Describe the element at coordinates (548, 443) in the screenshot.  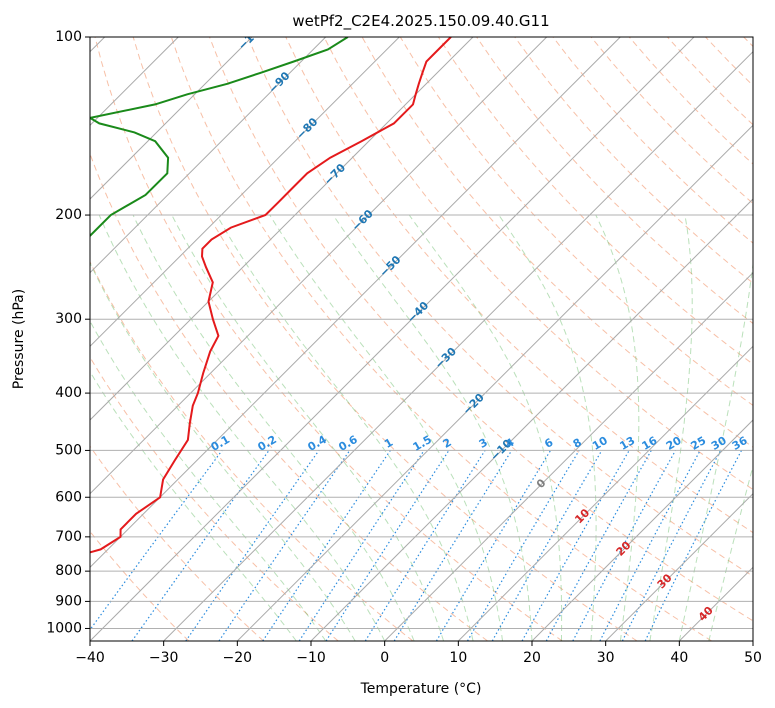
I see `mixing-ratio-label: 6` at that location.